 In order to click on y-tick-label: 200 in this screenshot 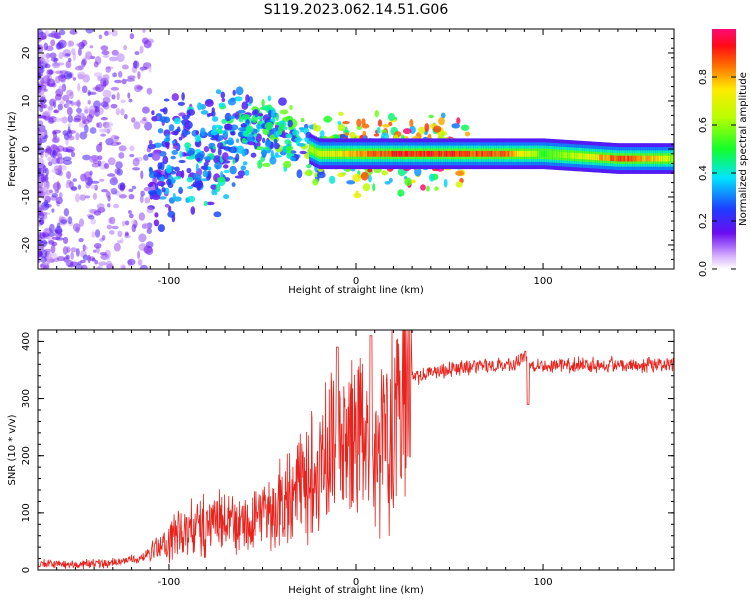, I will do `click(26, 455)`.